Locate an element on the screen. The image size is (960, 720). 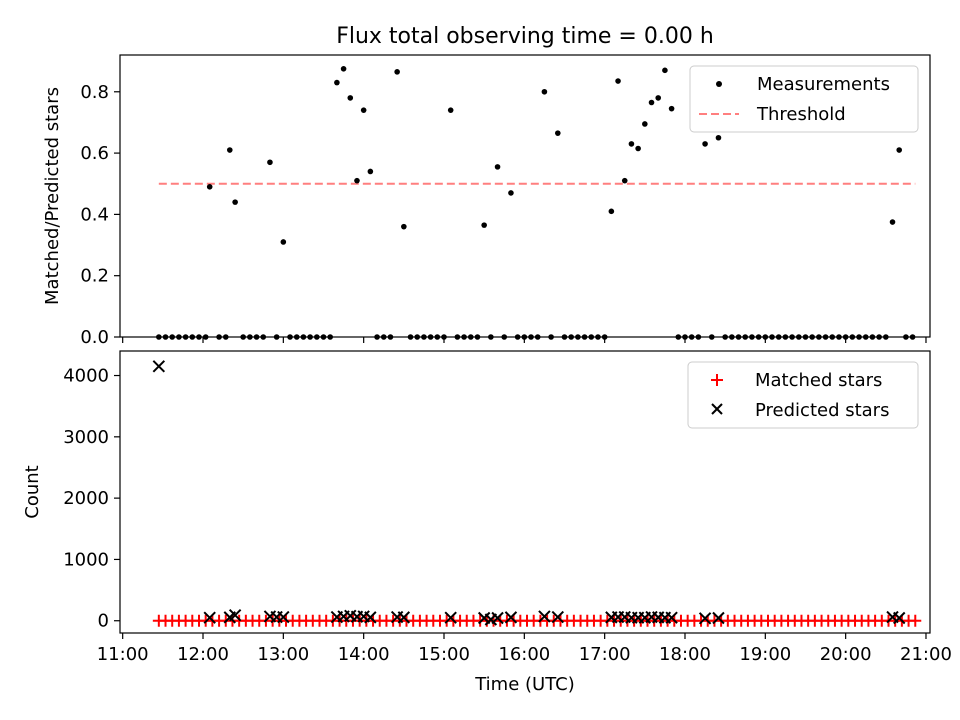
legend-predicted-label: Predicted stars is located at coordinates (822, 410).